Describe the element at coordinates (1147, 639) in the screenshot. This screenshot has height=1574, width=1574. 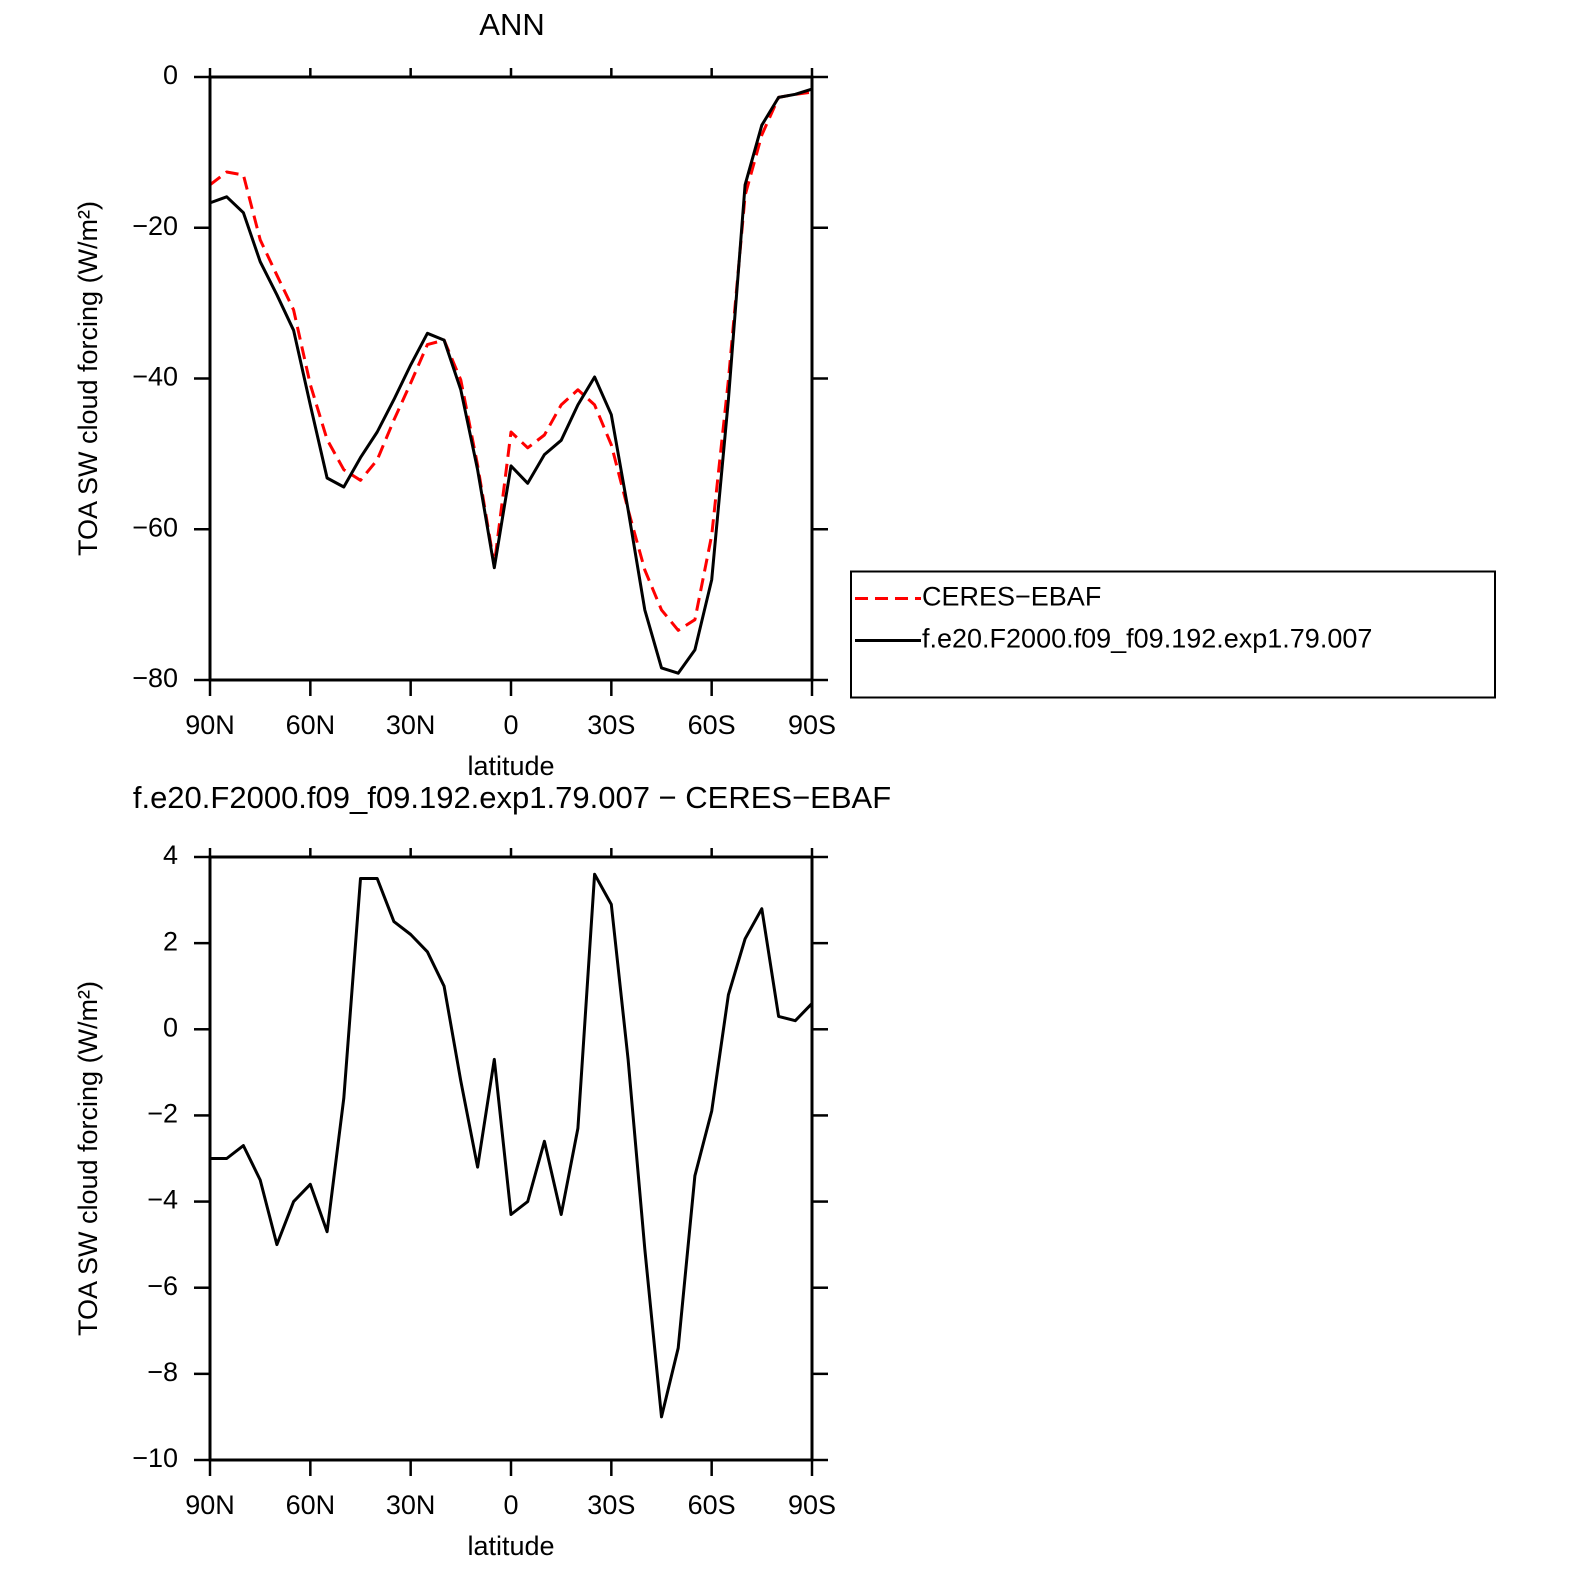
I see `legend-label: f.e20.F2000.f09_f09.192.exp1.79.007` at that location.